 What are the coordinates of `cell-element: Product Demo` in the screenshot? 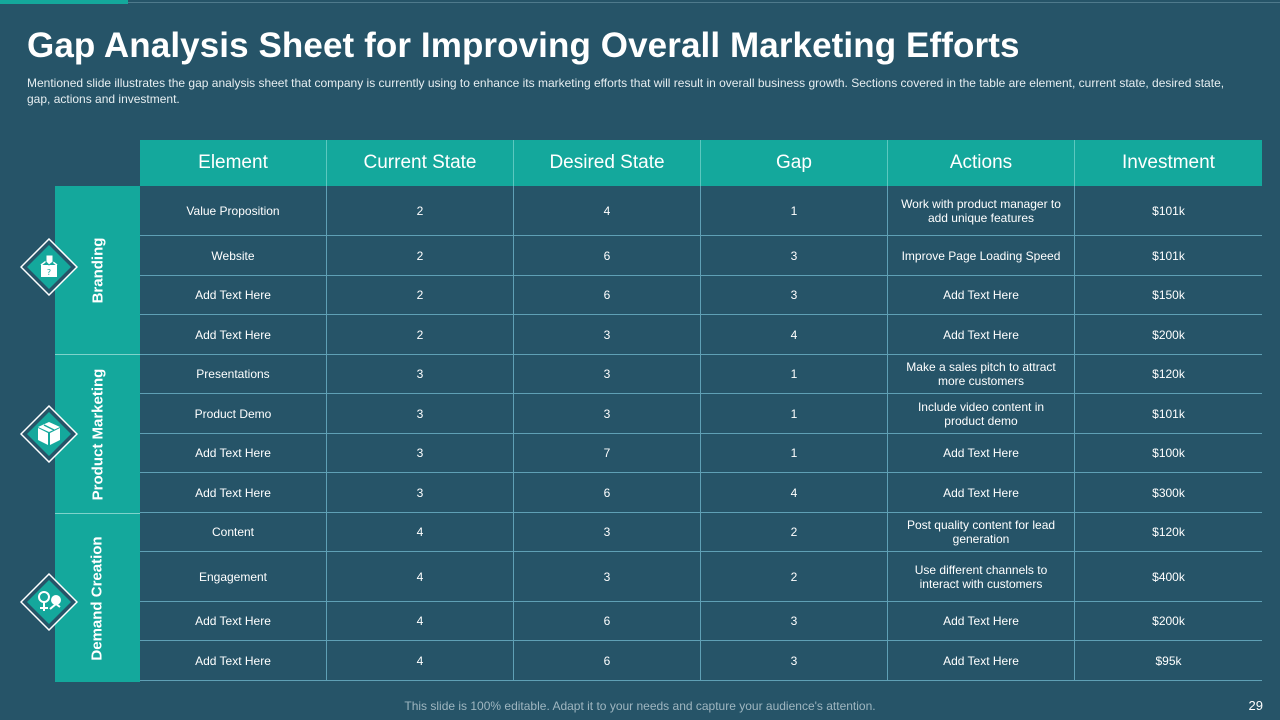 It's located at (233, 413).